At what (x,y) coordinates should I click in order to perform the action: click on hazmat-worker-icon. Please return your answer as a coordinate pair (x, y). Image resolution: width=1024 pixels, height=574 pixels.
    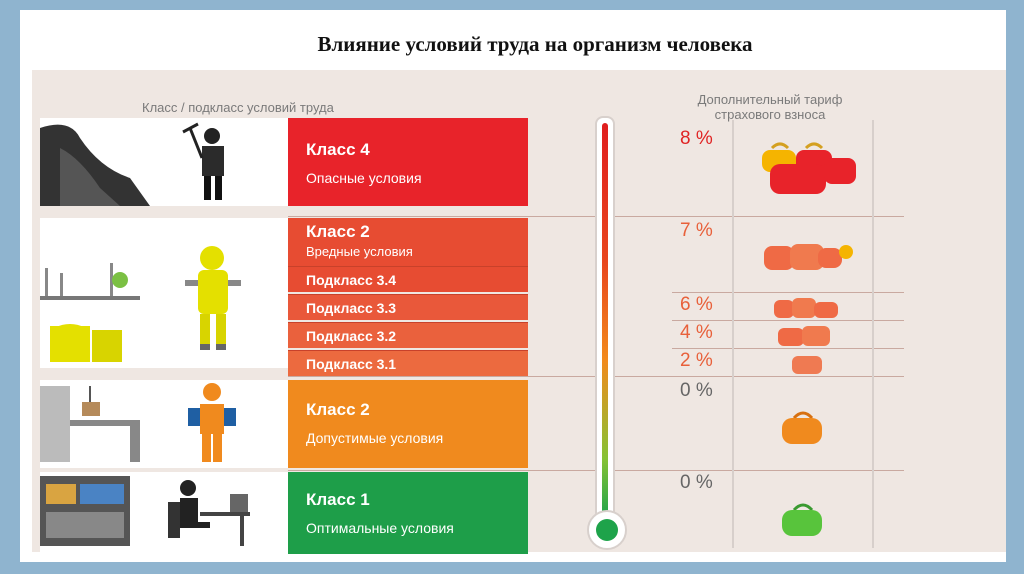
    Looking at the image, I should click on (140, 304).